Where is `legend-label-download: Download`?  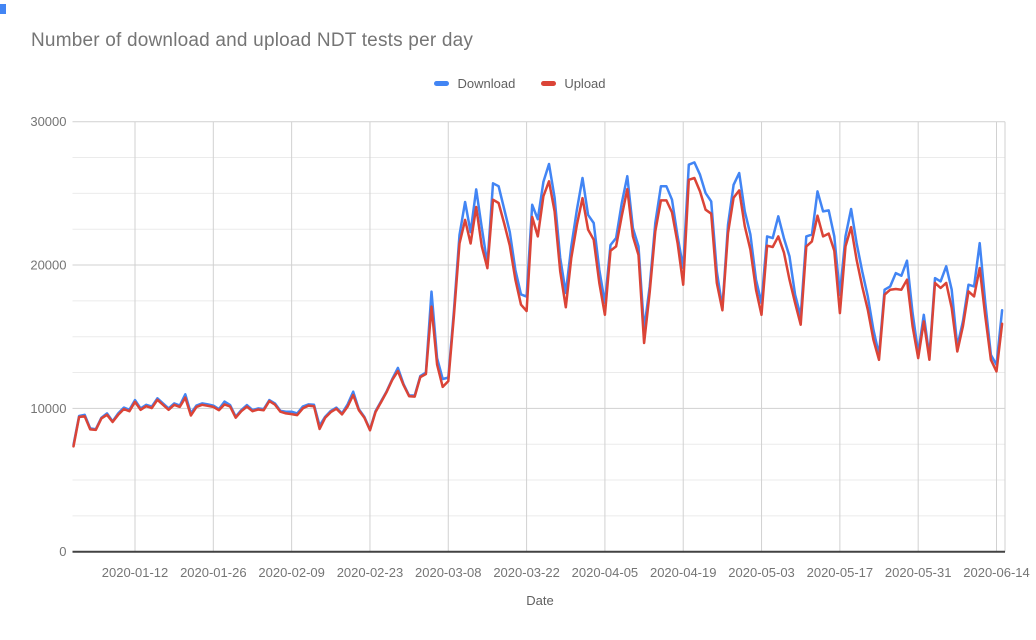 legend-label-download: Download is located at coordinates (486, 83).